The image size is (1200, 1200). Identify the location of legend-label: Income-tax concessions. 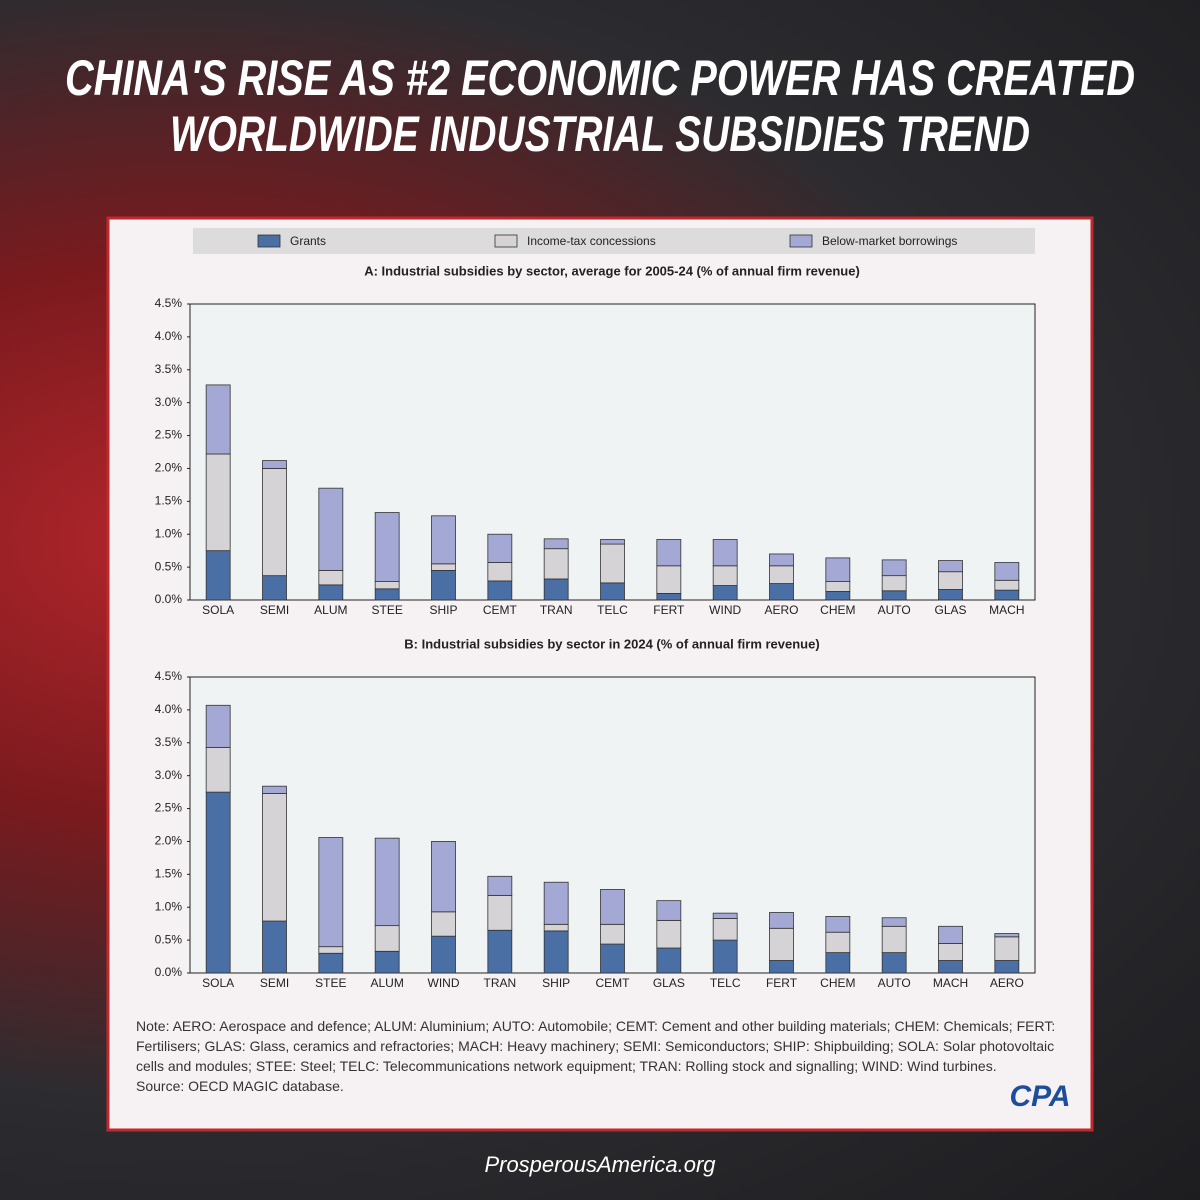
(591, 241).